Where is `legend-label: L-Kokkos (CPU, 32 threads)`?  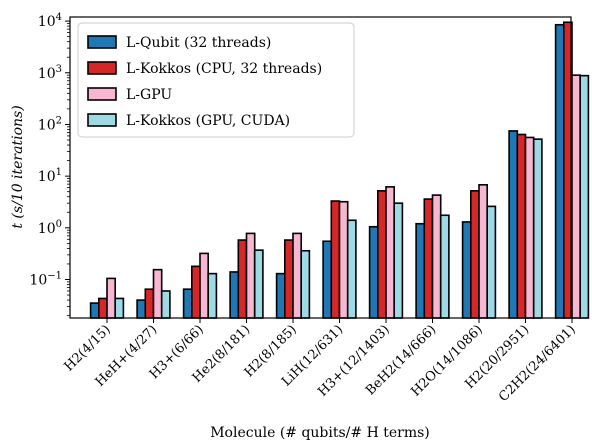 legend-label: L-Kokkos (CPU, 32 threads) is located at coordinates (224, 69).